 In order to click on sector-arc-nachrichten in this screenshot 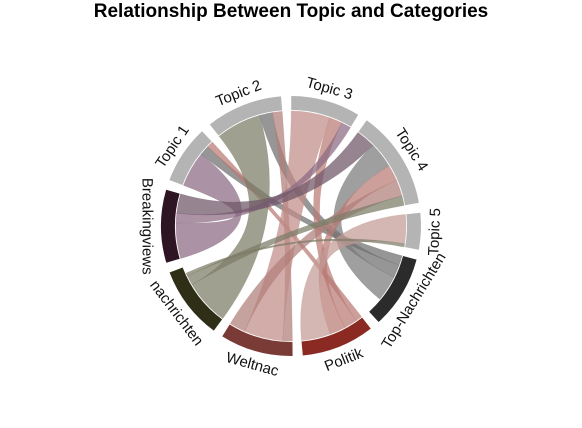, I will do `click(196, 299)`.